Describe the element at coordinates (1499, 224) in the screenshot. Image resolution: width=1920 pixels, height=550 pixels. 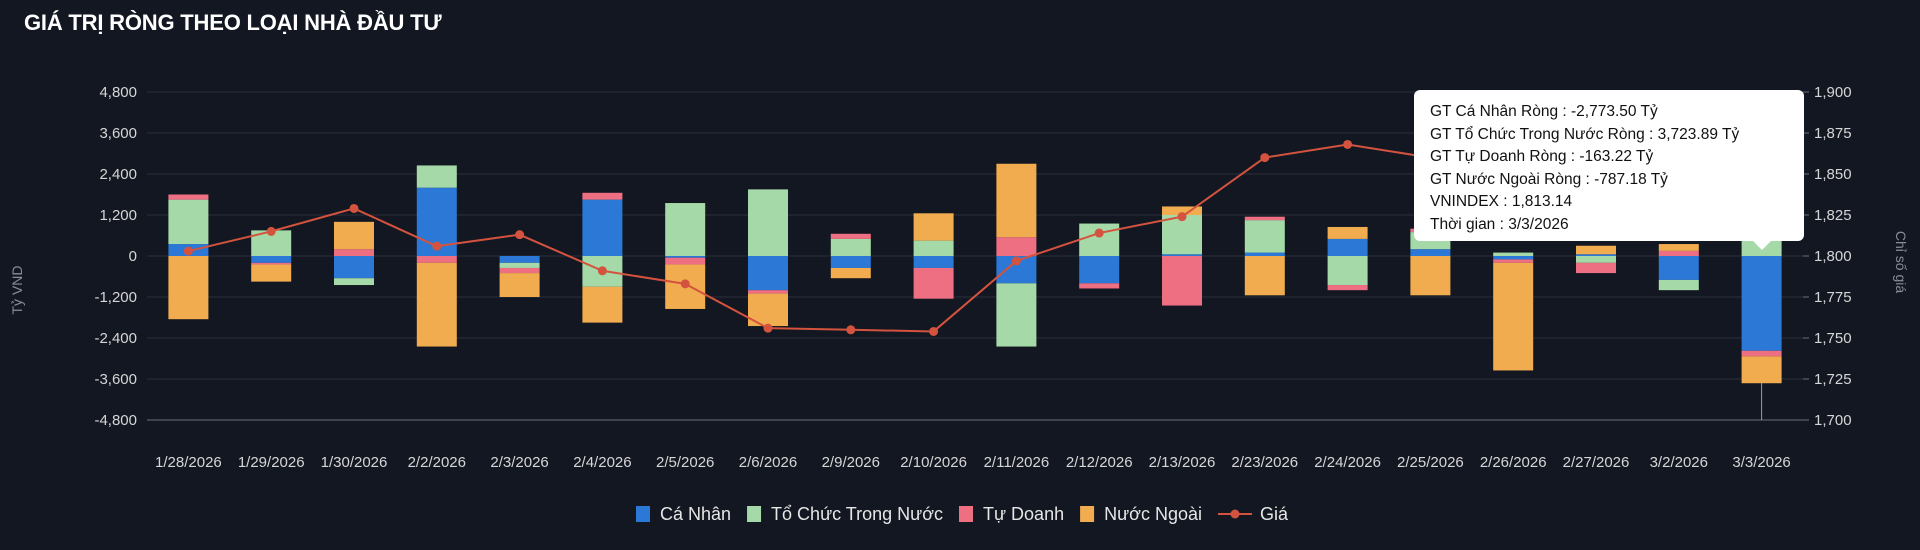
I see `tooltip-line: Thời gian : 3/3/2026` at that location.